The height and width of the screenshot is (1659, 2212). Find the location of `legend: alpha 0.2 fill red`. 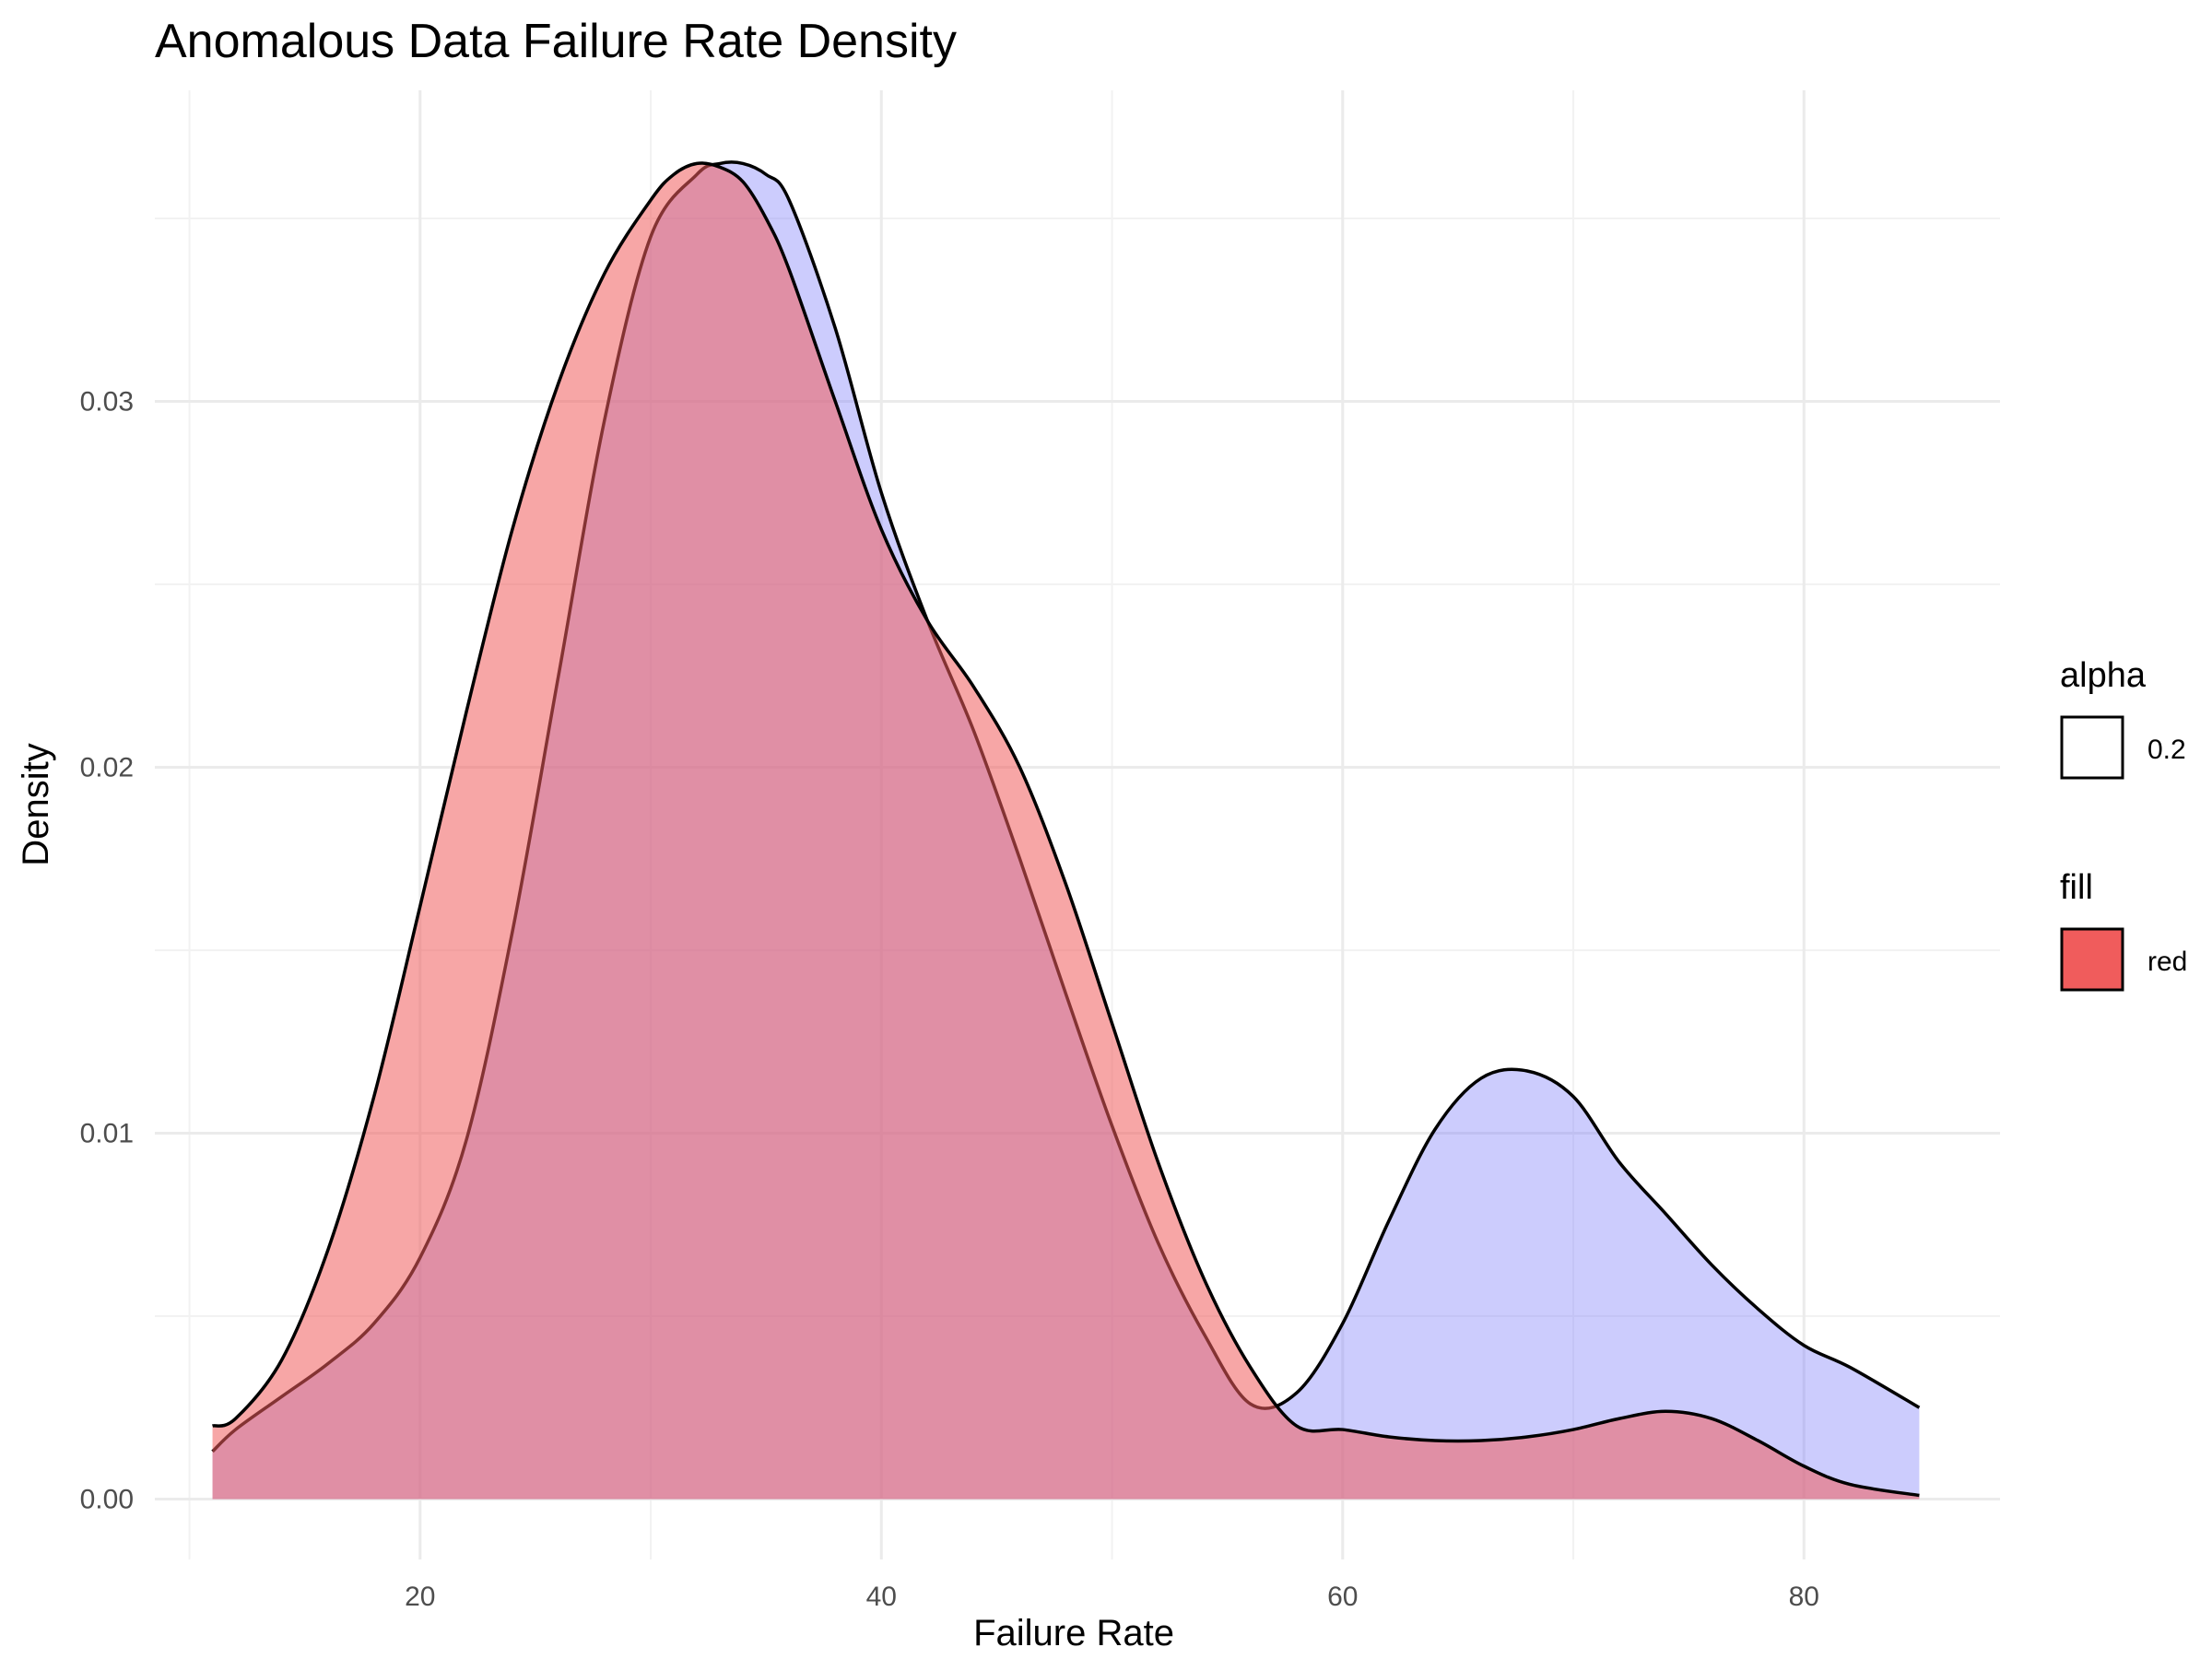

legend: alpha 0.2 fill red is located at coordinates (2123, 824).